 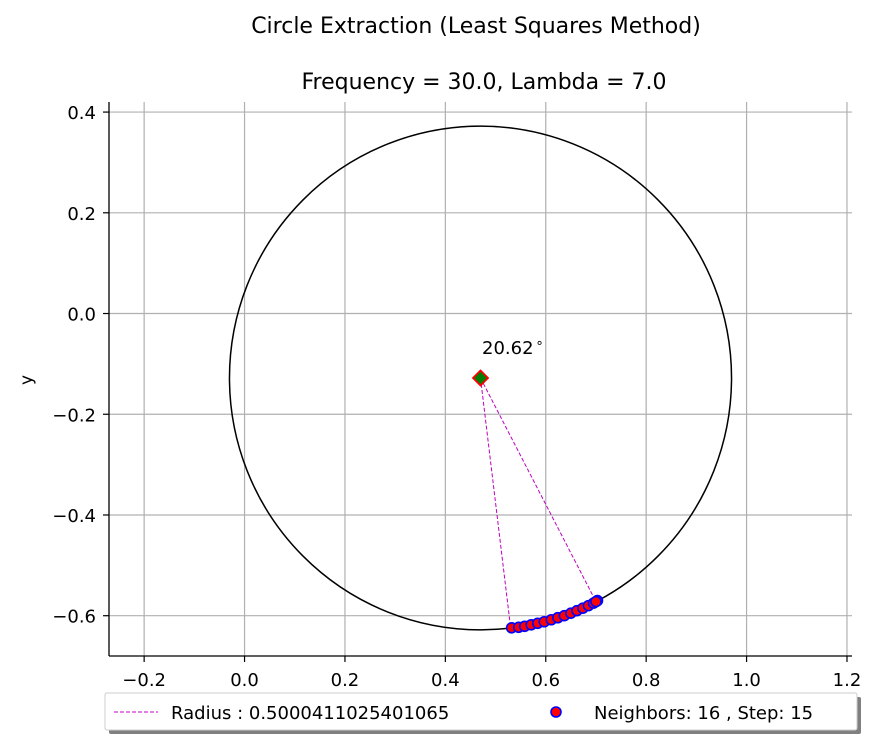 What do you see at coordinates (27, 380) in the screenshot?
I see `y-axis-label: y` at bounding box center [27, 380].